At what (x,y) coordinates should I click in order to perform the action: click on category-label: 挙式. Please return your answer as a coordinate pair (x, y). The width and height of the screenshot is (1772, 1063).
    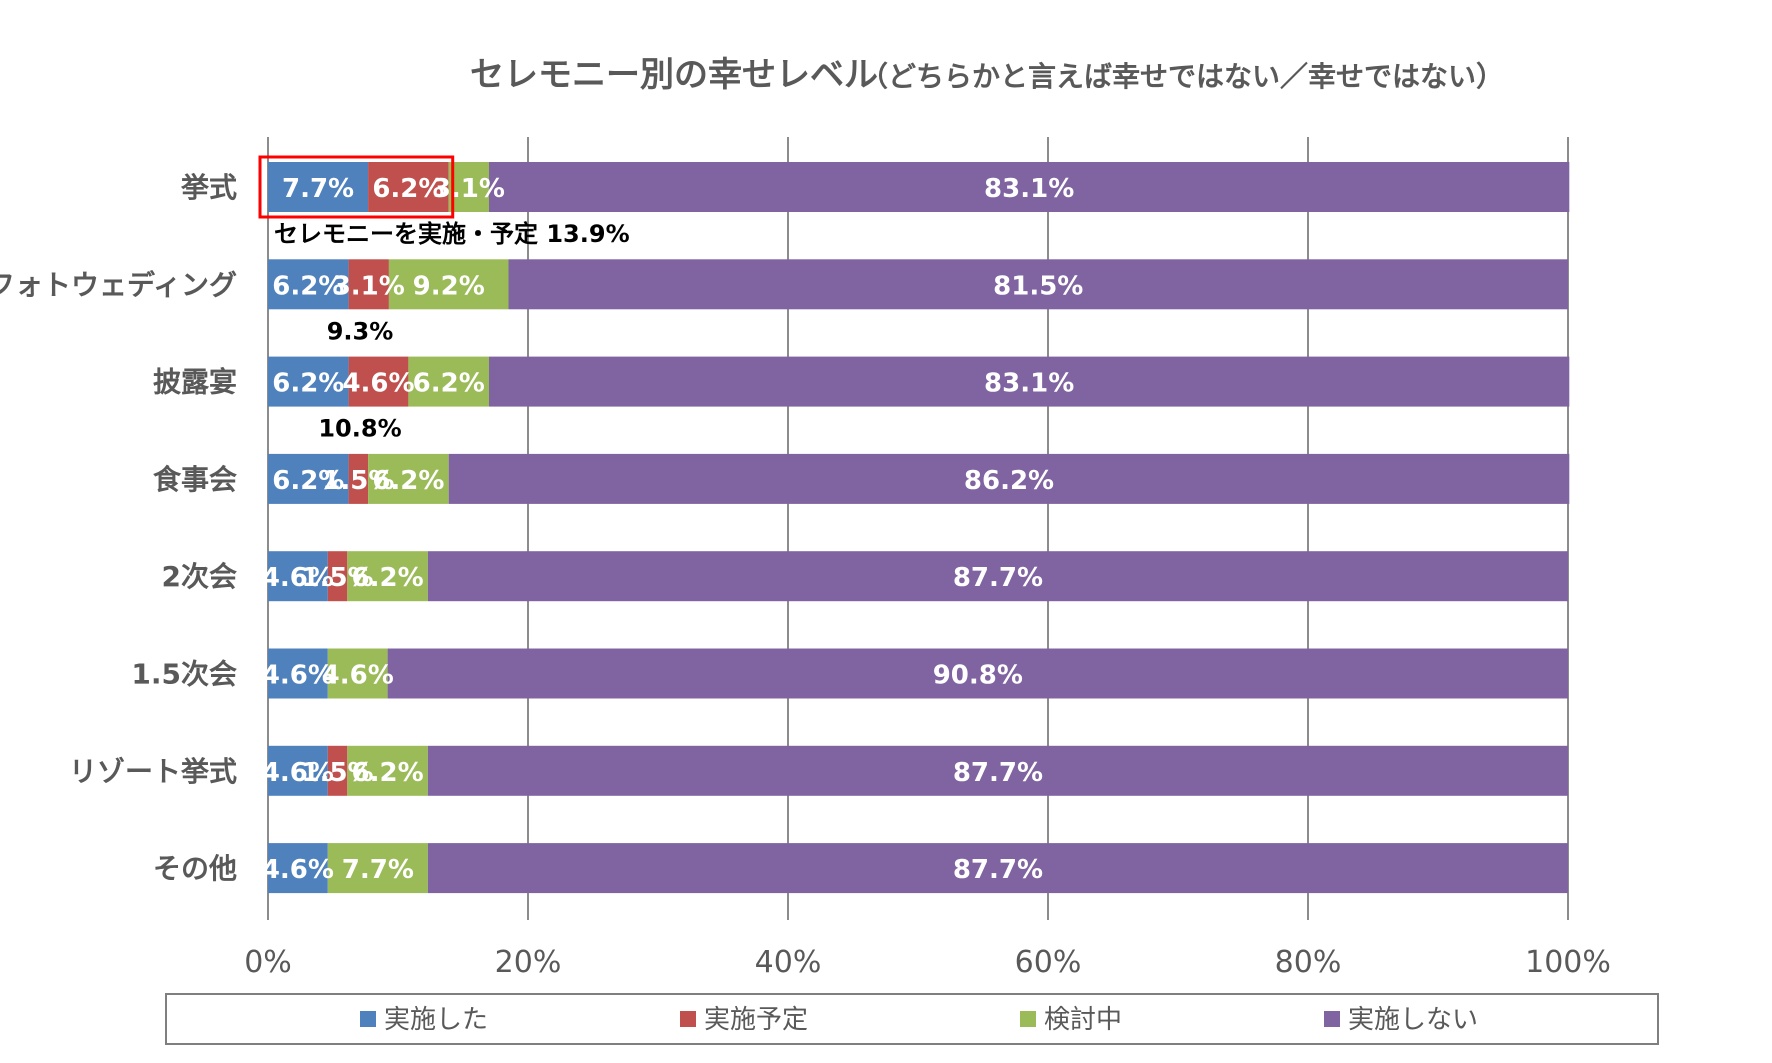
    Looking at the image, I should click on (208, 187).